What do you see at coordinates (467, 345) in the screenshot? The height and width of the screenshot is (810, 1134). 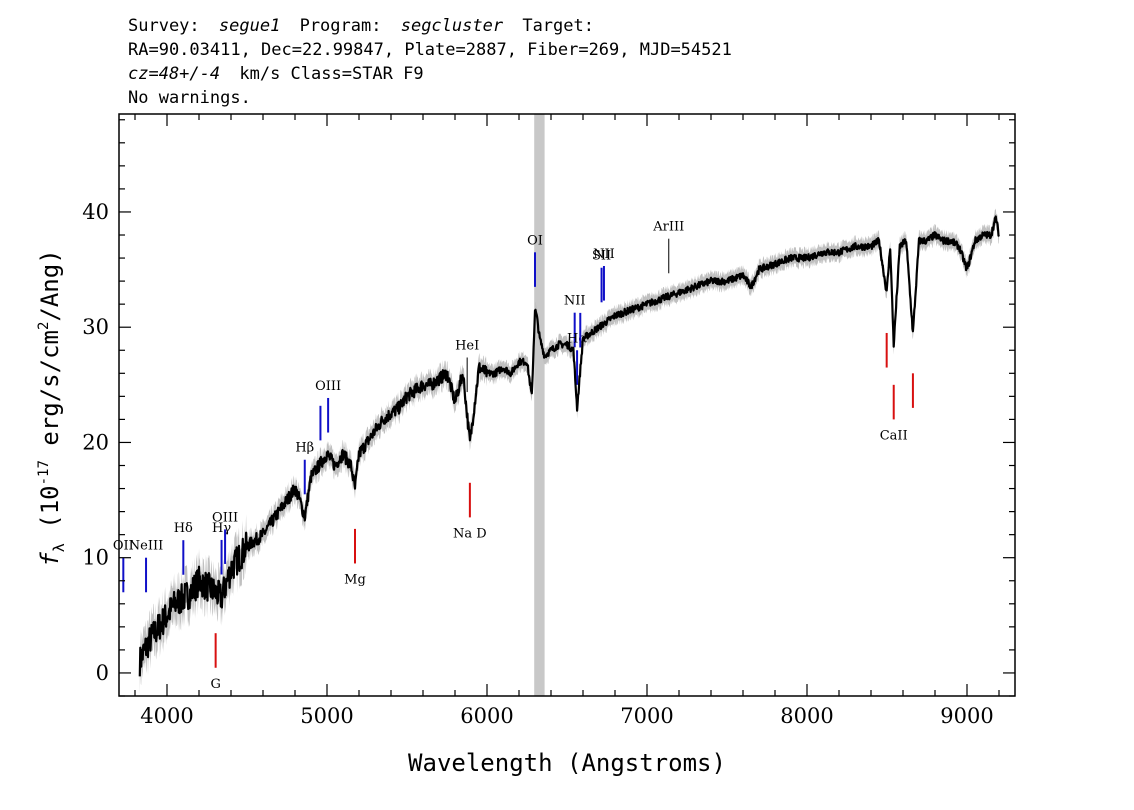 I see `line-label-hei: HeI` at bounding box center [467, 345].